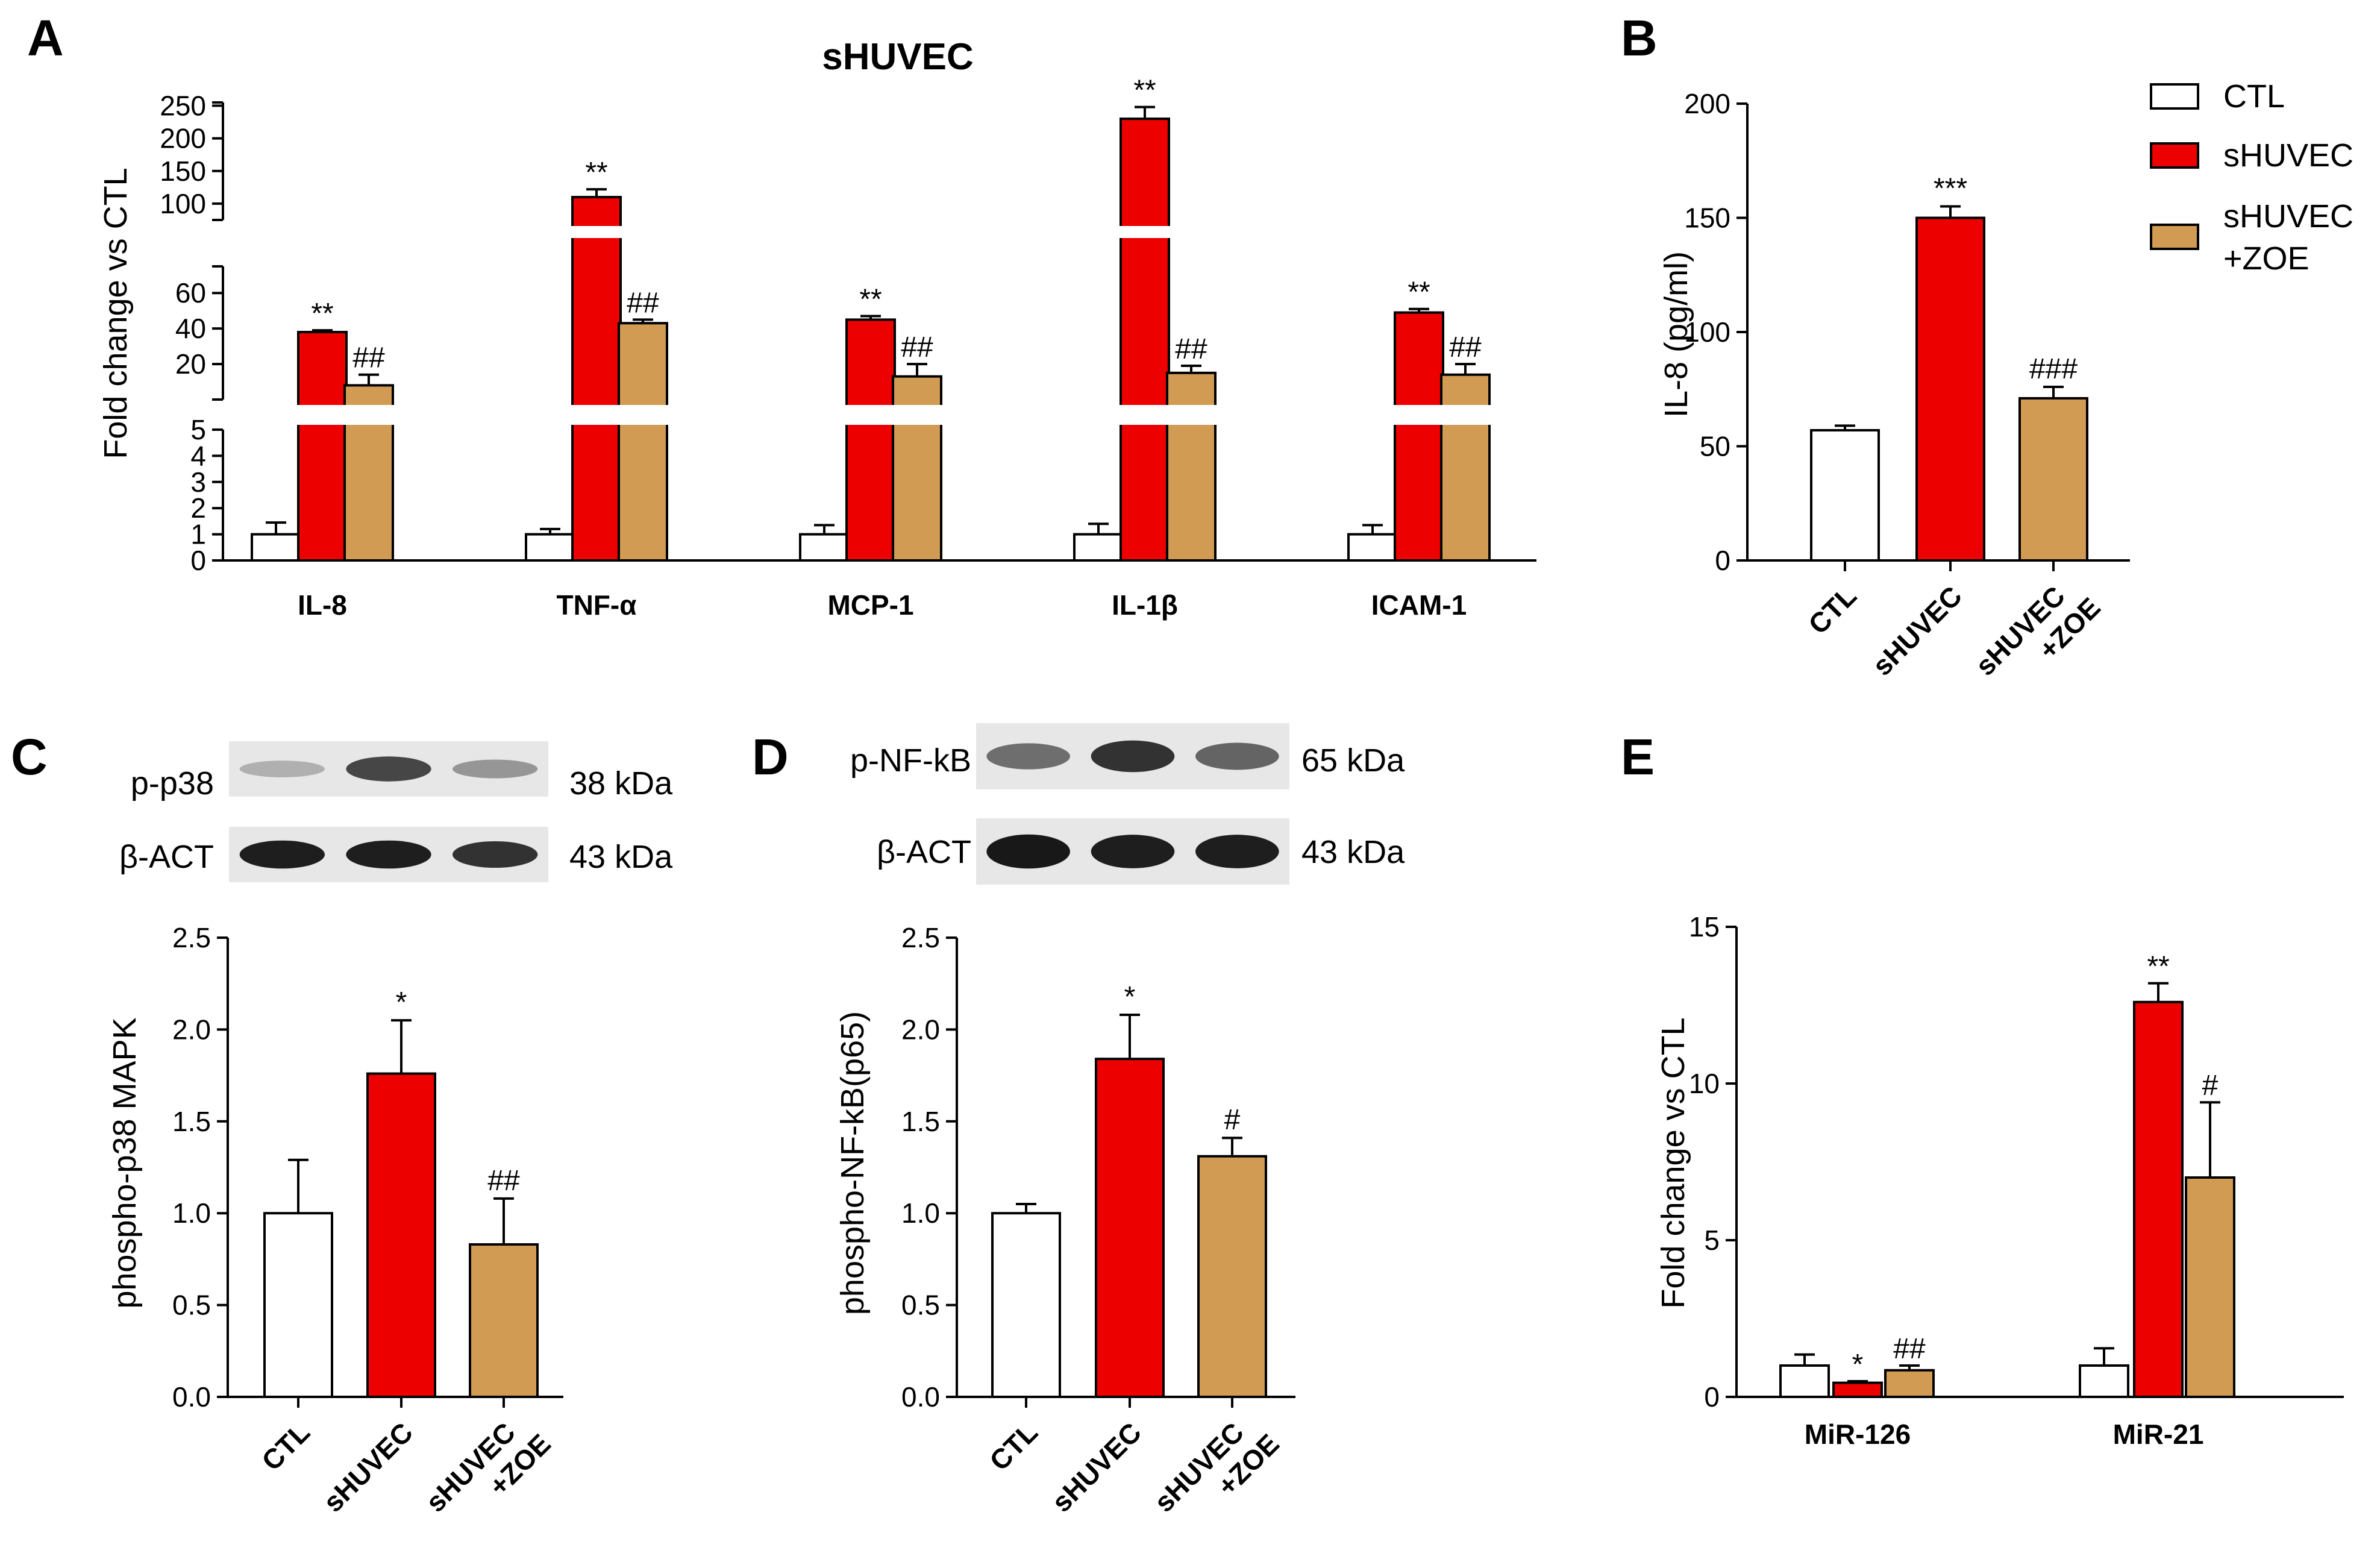 Image resolution: width=2380 pixels, height=1562 pixels. What do you see at coordinates (1707, 332) in the screenshot?
I see `y-tick-label: 100` at bounding box center [1707, 332].